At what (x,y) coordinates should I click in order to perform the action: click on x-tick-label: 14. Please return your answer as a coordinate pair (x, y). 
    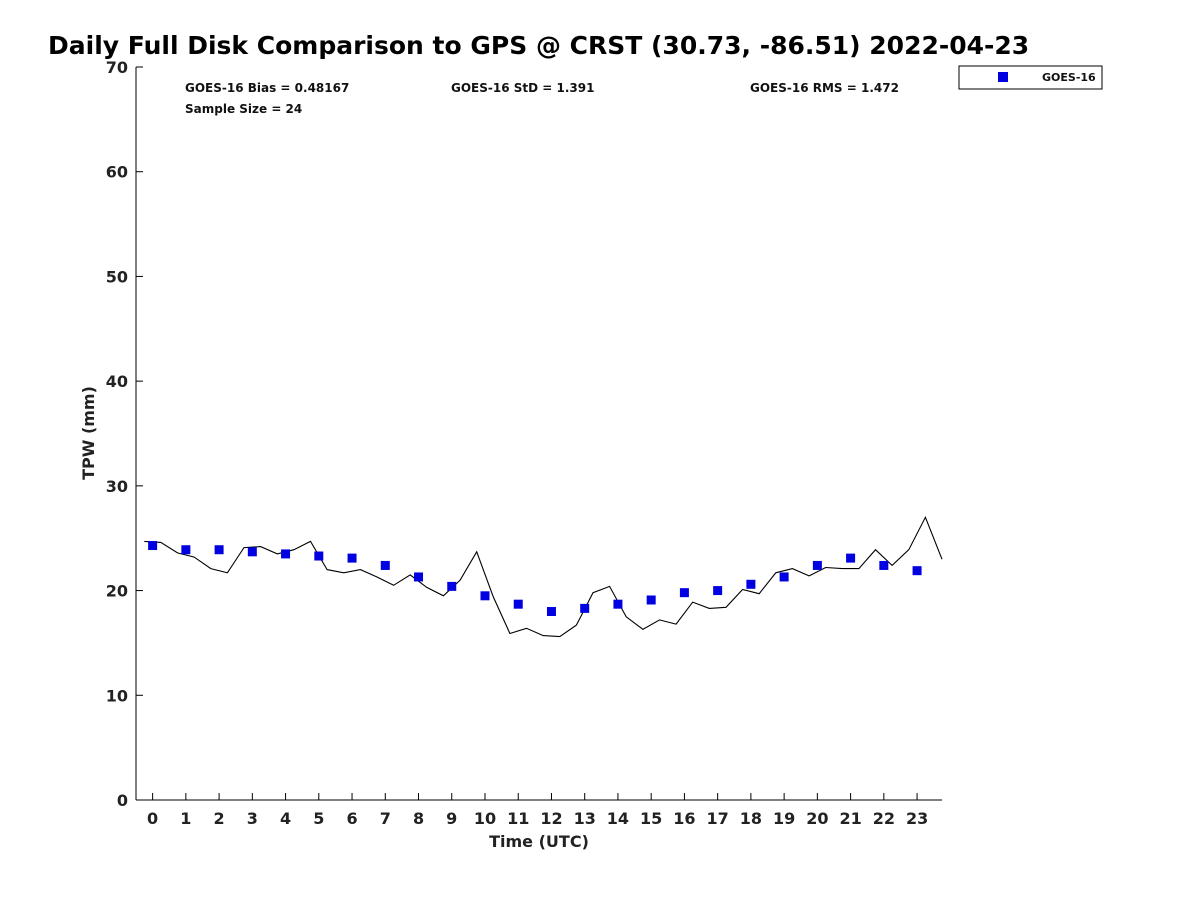
    Looking at the image, I should click on (618, 818).